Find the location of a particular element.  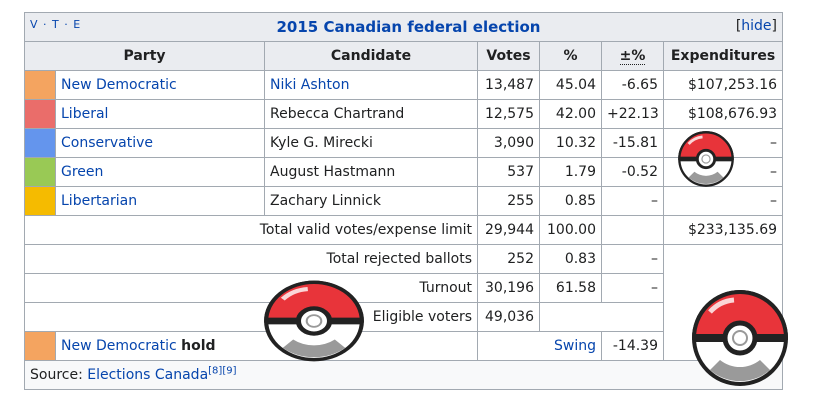

party-cell: Liberal is located at coordinates (160, 114).